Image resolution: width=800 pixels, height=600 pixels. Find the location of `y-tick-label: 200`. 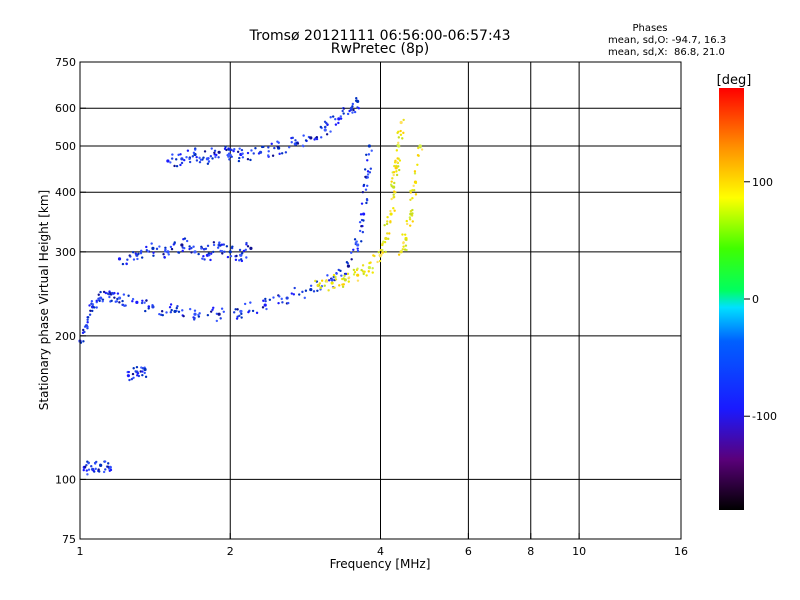

y-tick-label: 200 is located at coordinates (65, 336).